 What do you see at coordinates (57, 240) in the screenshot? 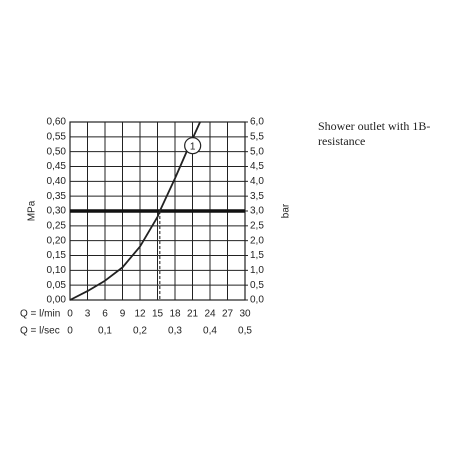
I see `y-tick-label: 0,20` at bounding box center [57, 240].